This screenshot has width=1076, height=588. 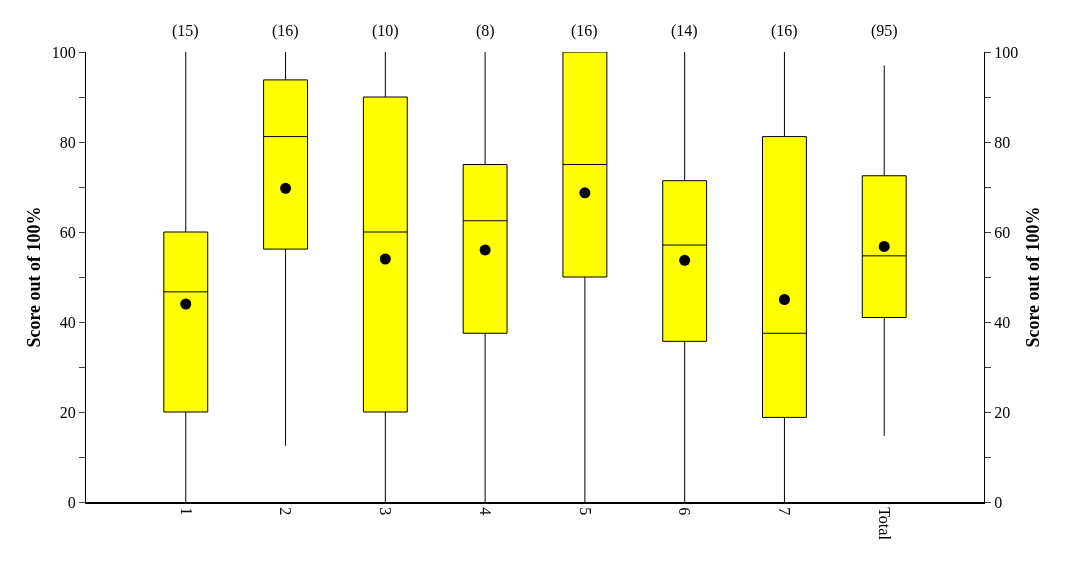 I want to click on y-tick-label: 40, so click(x=67, y=322).